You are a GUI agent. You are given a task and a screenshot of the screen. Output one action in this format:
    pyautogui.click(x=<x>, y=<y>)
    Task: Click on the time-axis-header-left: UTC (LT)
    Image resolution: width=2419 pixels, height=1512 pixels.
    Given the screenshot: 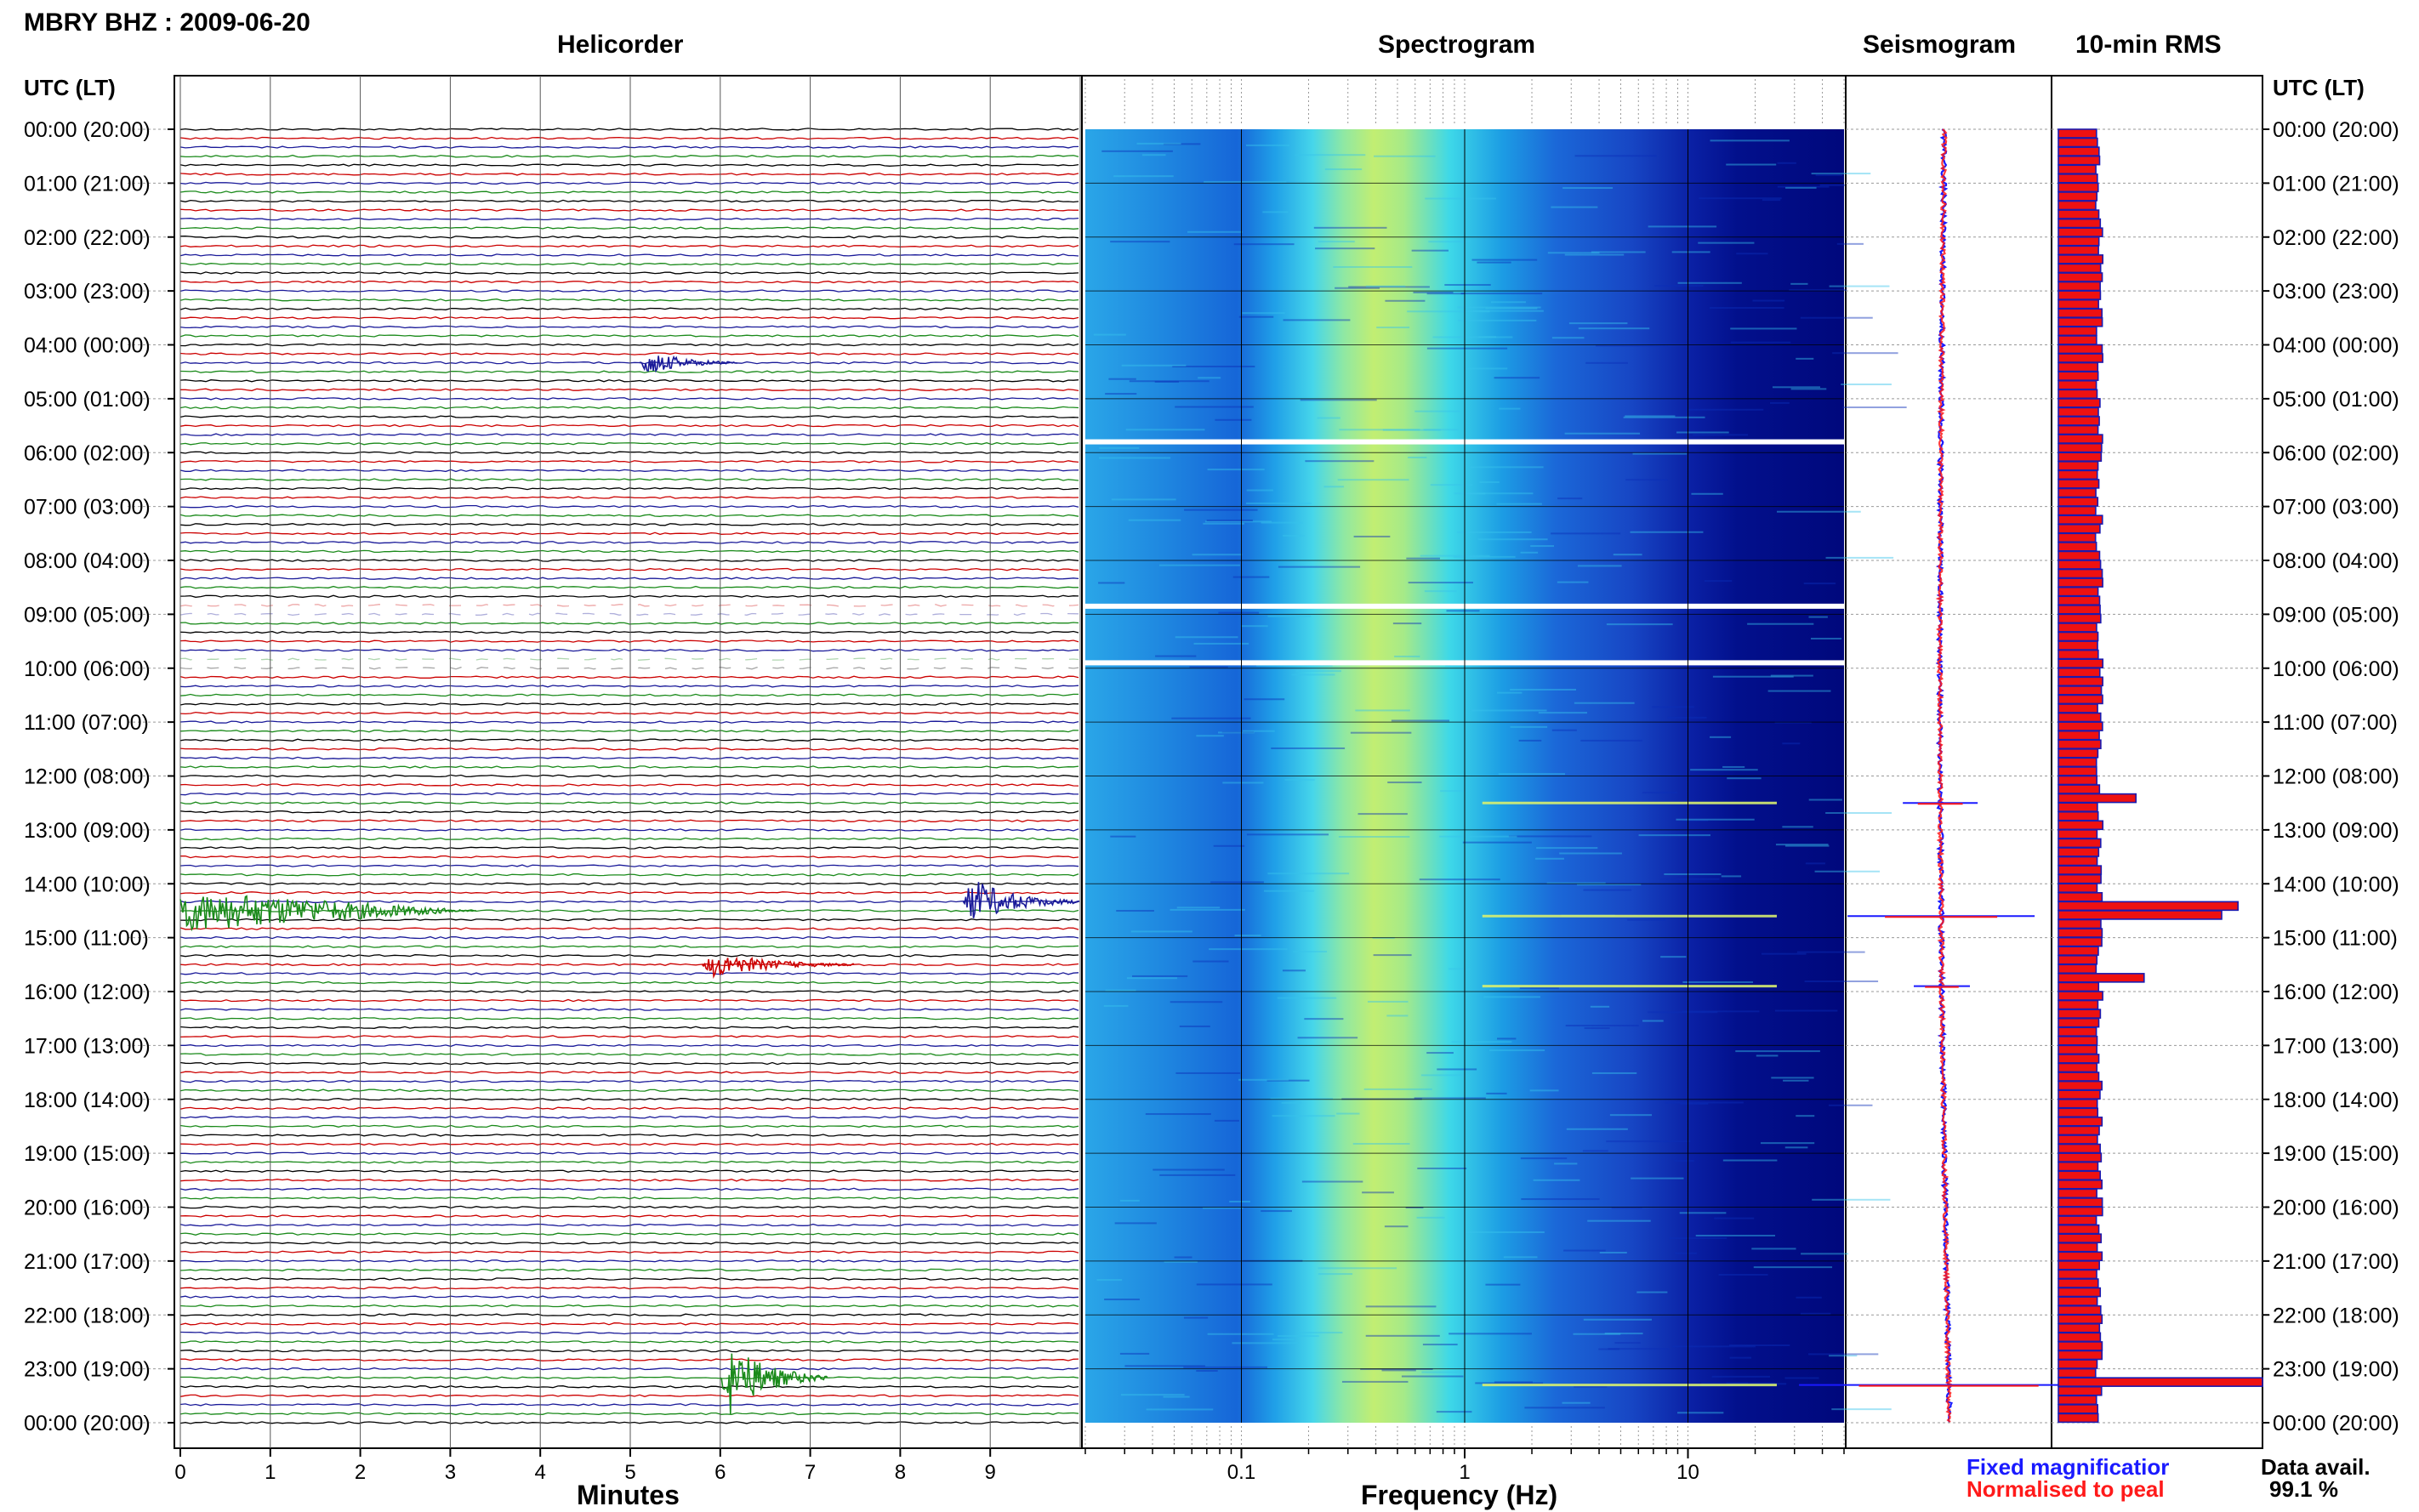 What is the action you would take?
    pyautogui.click(x=70, y=87)
    